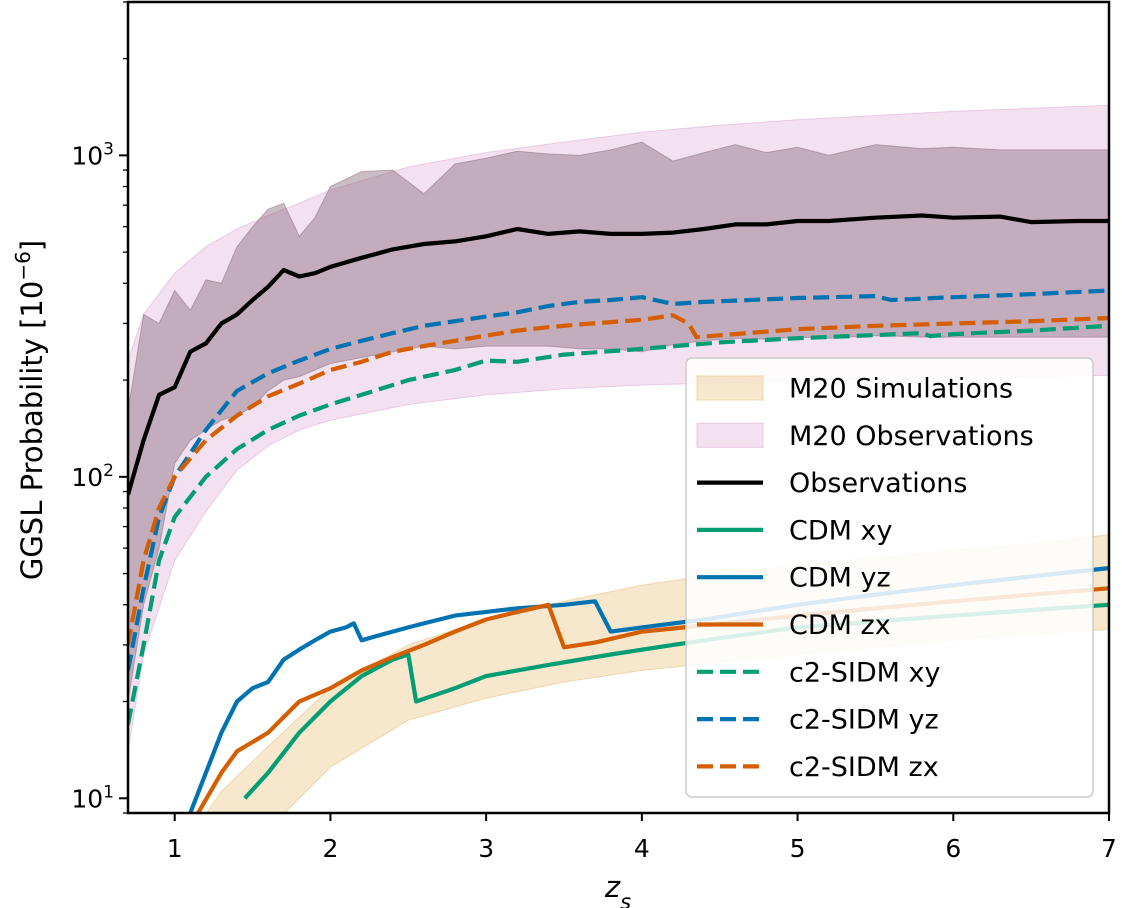 The width and height of the screenshot is (1122, 908). What do you see at coordinates (175, 848) in the screenshot?
I see `x-tick-label: 1` at bounding box center [175, 848].